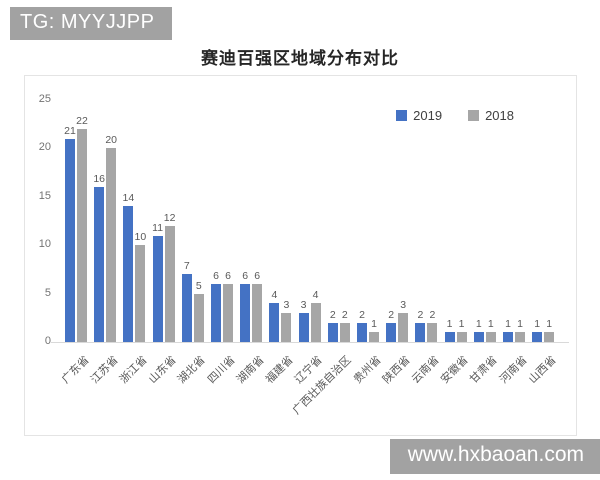 The height and width of the screenshot is (480, 600). I want to click on bar-value-label: 5, so click(198, 285).